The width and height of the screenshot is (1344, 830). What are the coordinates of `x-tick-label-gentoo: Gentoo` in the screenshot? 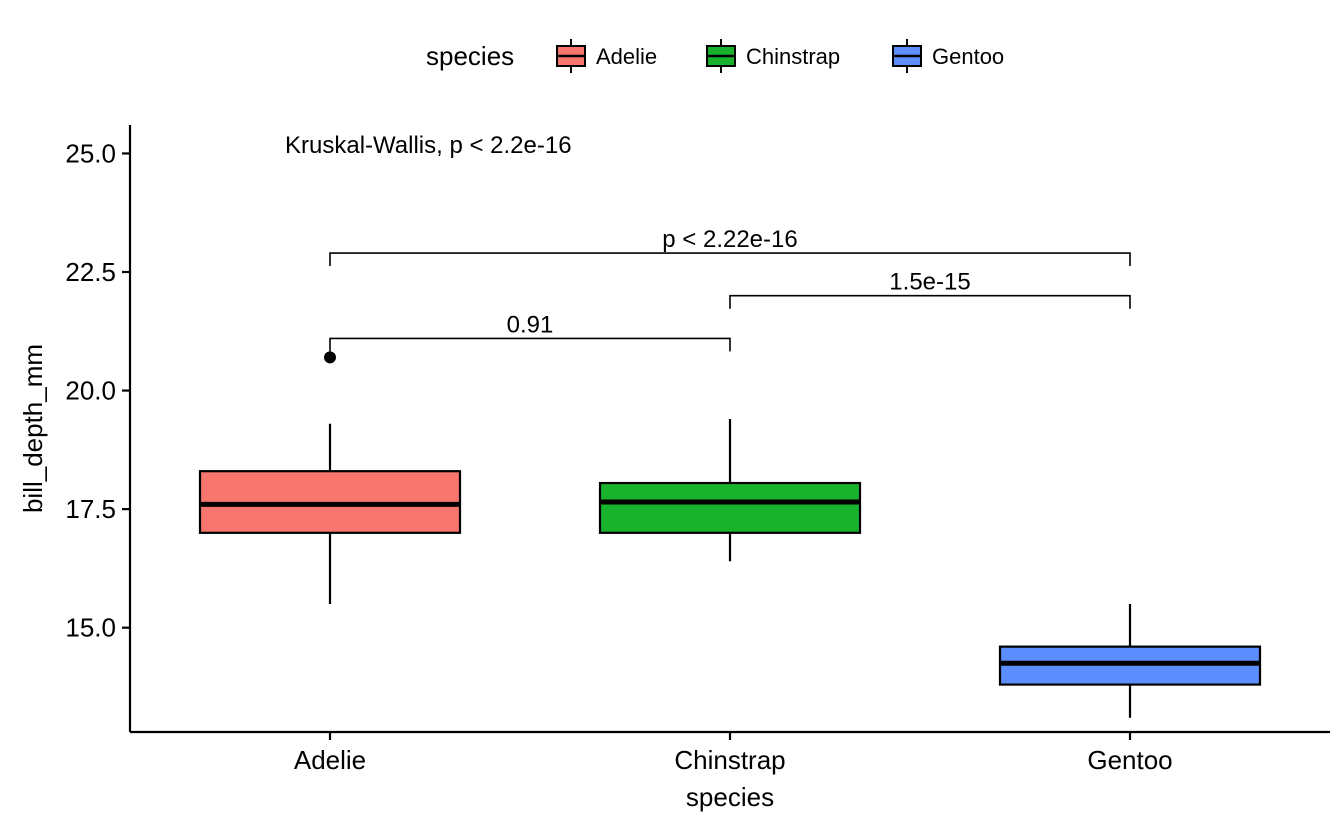 It's located at (1129, 760).